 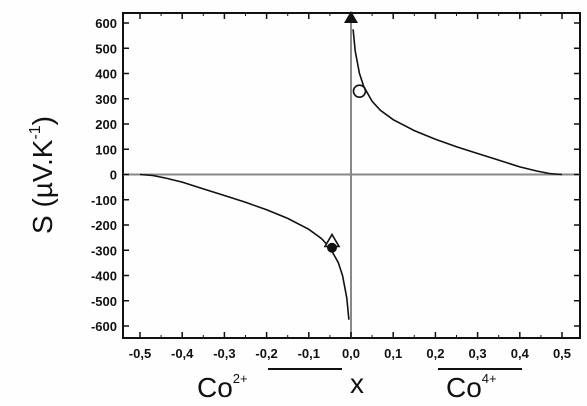 I want to click on ion-label-left: Co2+, so click(x=222, y=387).